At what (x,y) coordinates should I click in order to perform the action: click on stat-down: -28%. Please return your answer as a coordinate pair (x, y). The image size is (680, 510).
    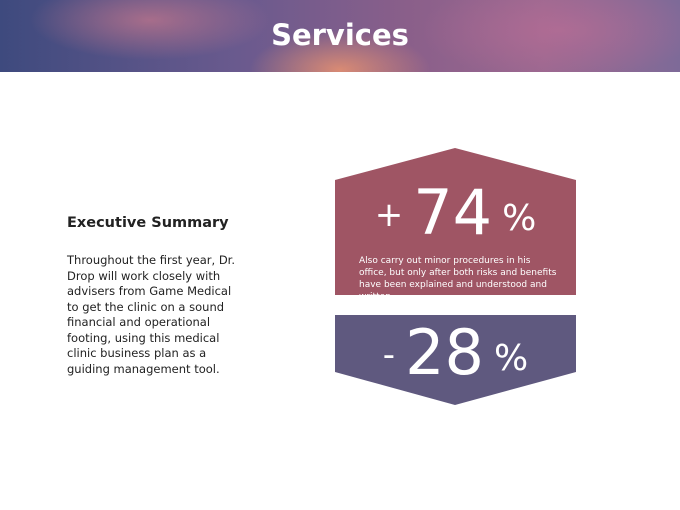
    Looking at the image, I should click on (455, 352).